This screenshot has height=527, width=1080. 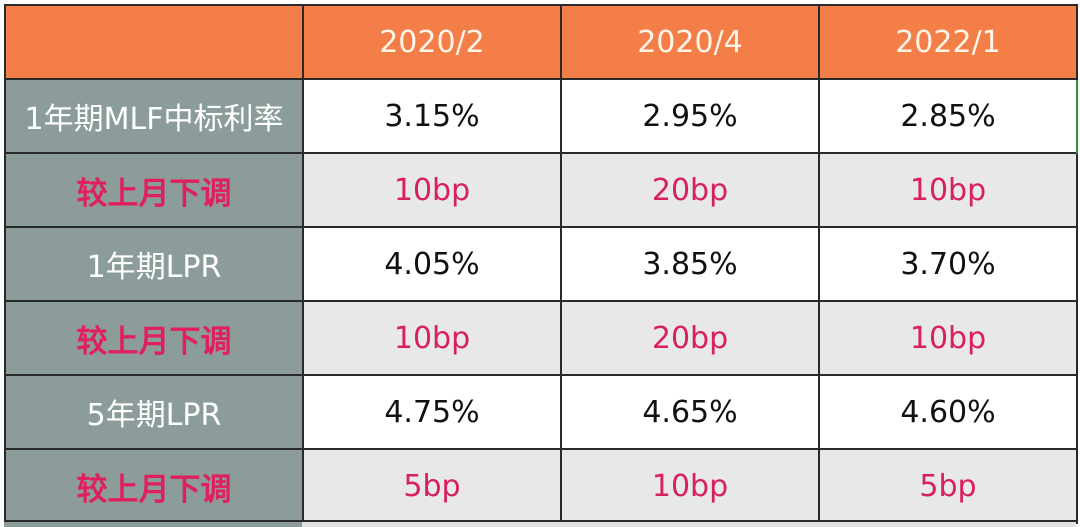 I want to click on table-row-mlf-rate: 1年期MLF中标利率 3.15% 2.95% 2.85%, so click(x=541, y=116).